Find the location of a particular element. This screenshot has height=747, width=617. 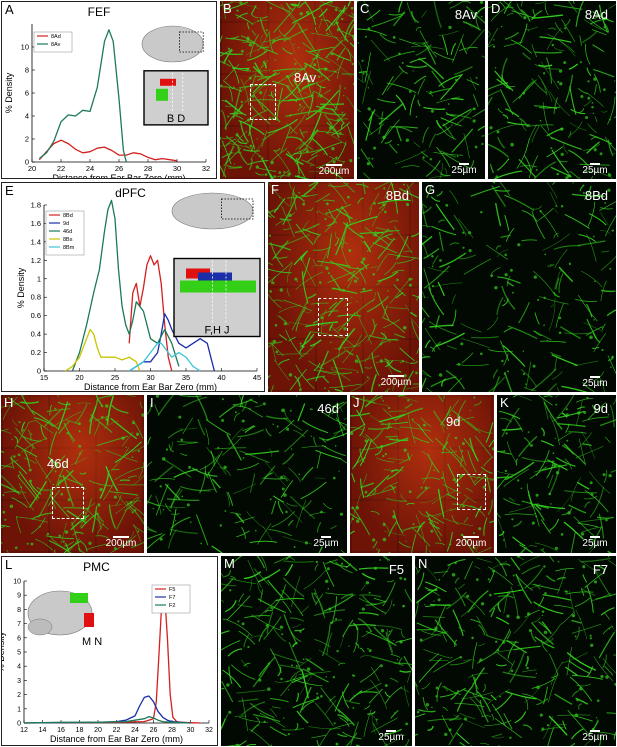

panel-j: J 9d 200µm is located at coordinates (422, 474).